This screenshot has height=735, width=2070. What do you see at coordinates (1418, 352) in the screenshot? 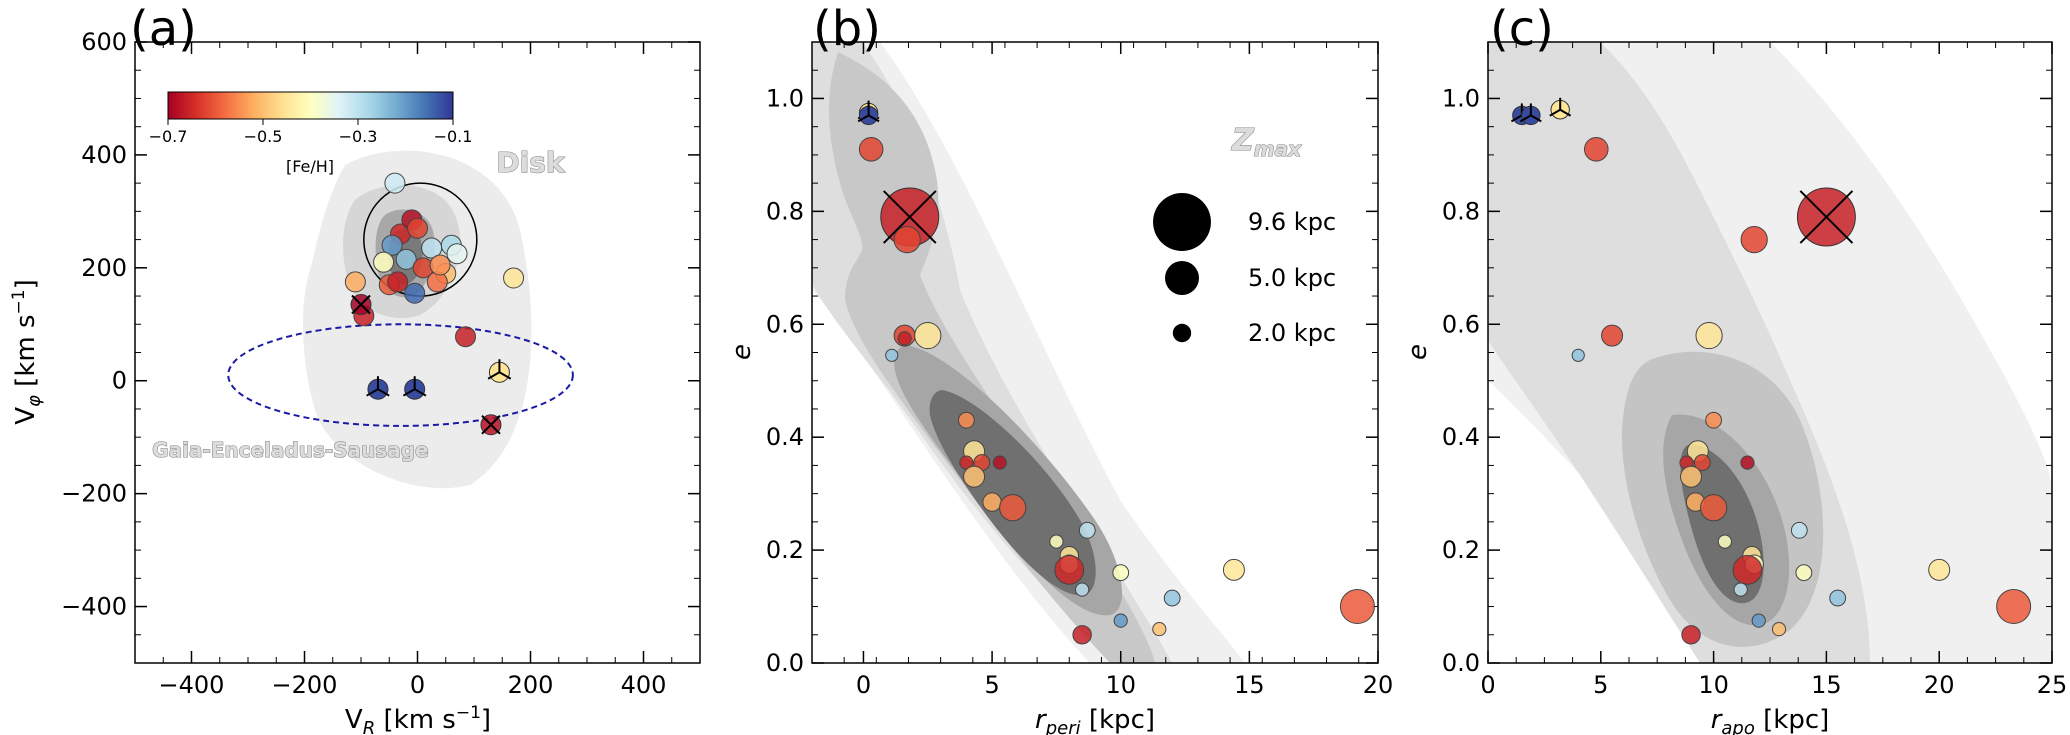
I see `panel-c-ylabel: e` at bounding box center [1418, 352].